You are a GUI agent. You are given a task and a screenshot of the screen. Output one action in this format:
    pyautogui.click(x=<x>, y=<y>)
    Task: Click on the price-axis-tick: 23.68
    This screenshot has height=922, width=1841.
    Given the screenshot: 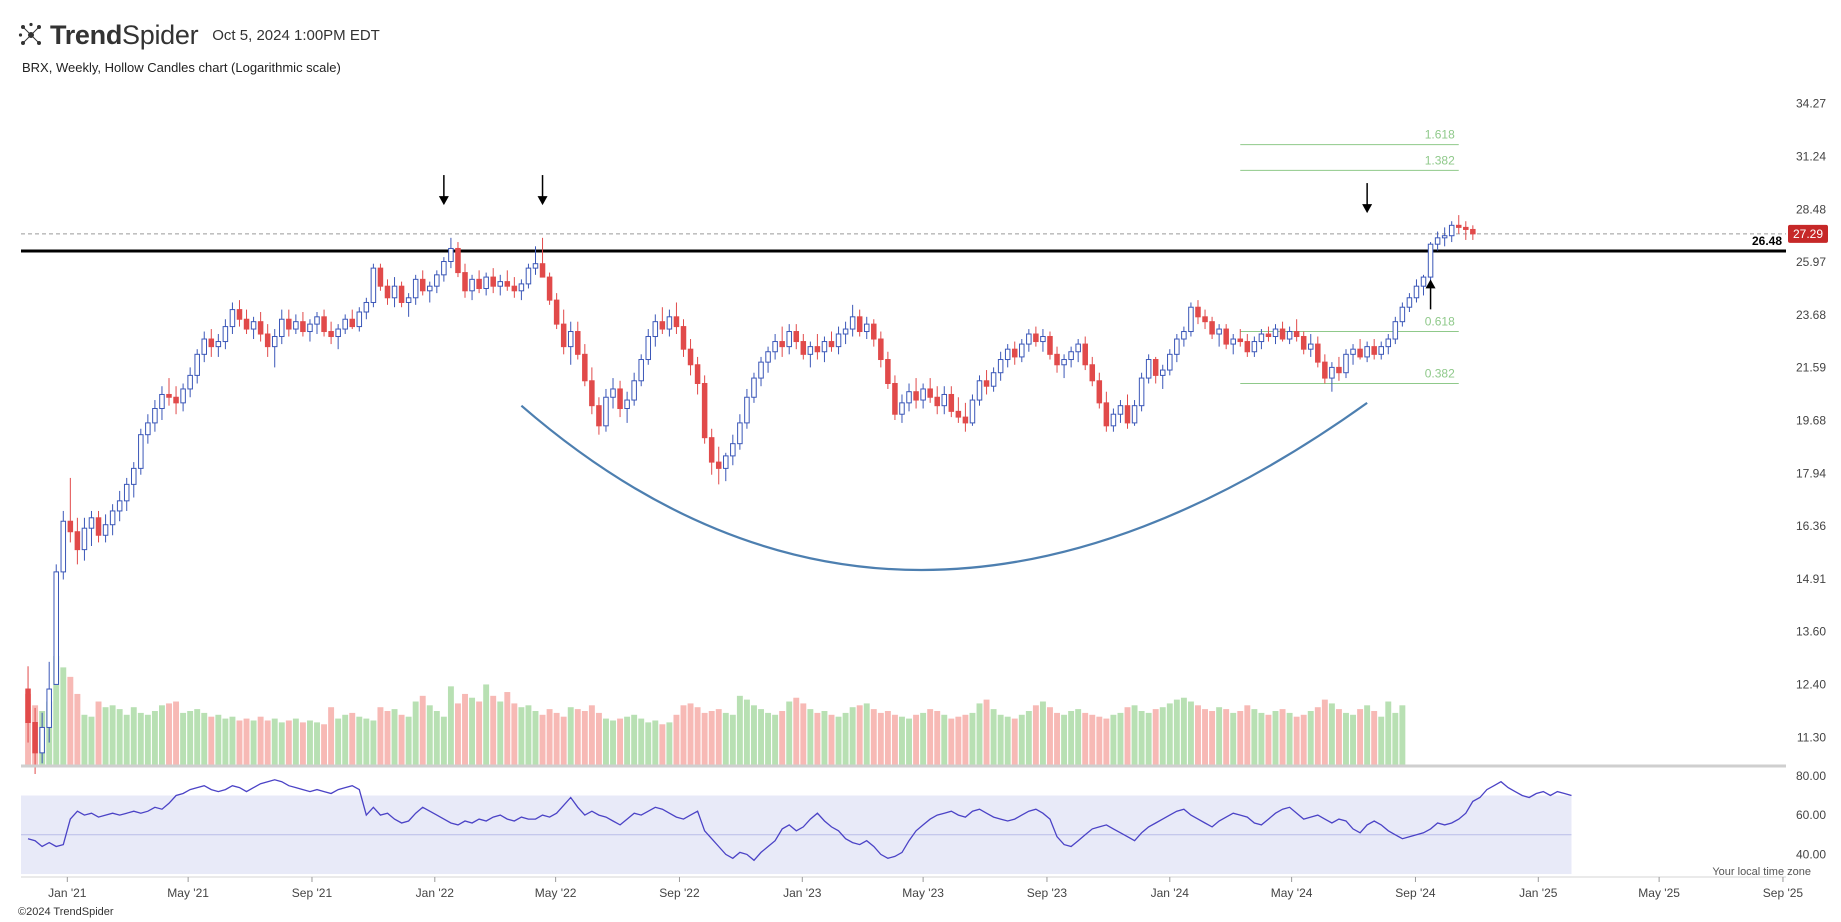 What is the action you would take?
    pyautogui.click(x=1811, y=315)
    